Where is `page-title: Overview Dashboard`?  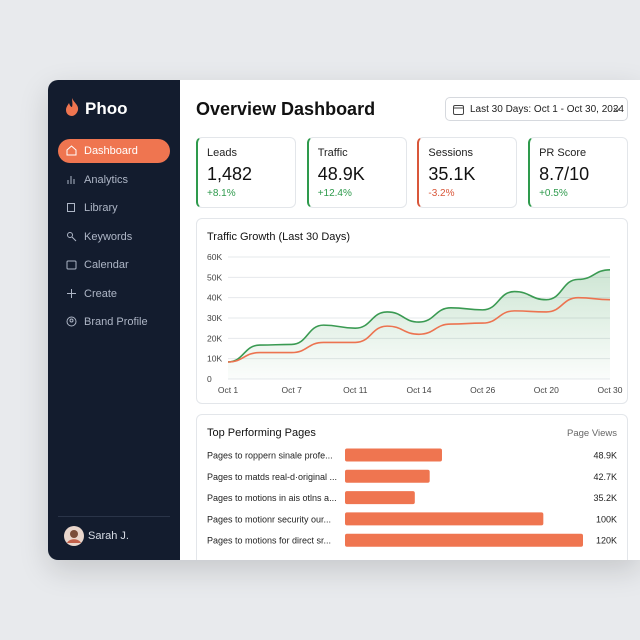
page-title: Overview Dashboard is located at coordinates (286, 109).